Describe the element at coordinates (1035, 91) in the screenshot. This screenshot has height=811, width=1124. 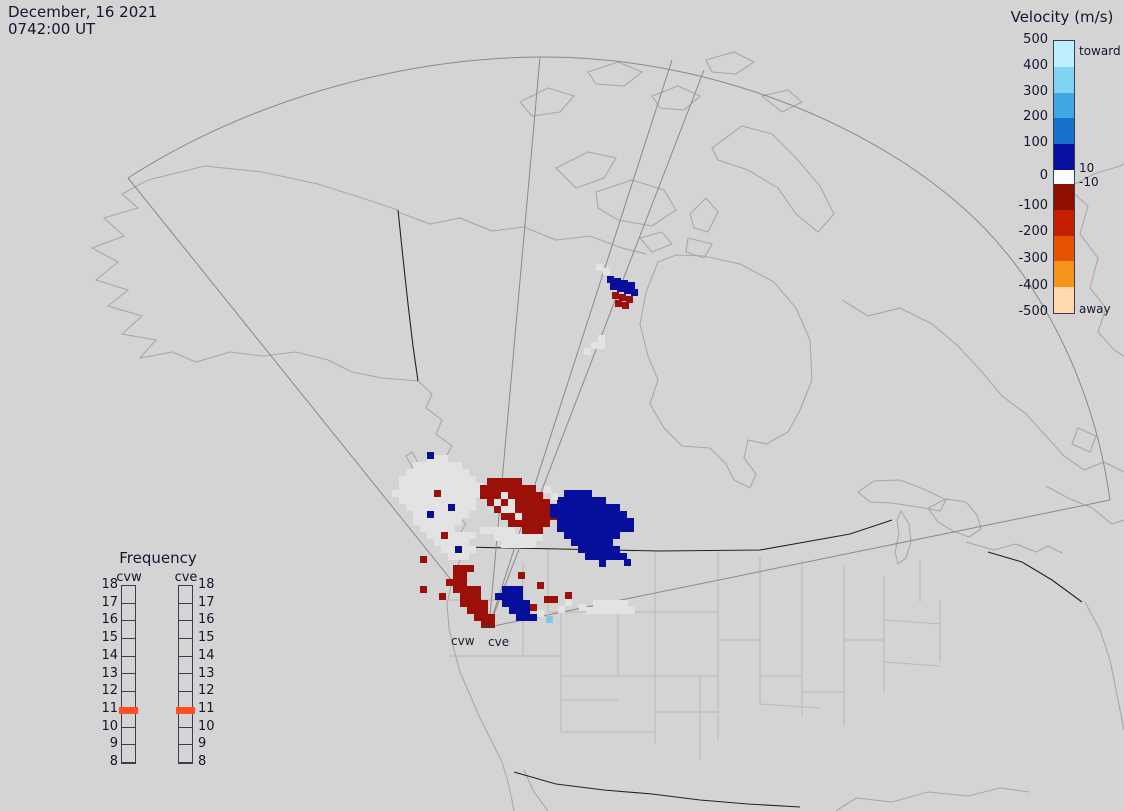
I see `velocity-tick-300: 300` at that location.